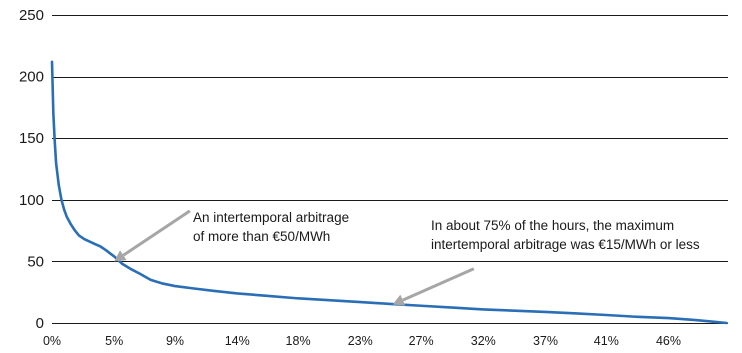  What do you see at coordinates (298, 341) in the screenshot?
I see `x-tick-label: 18%` at bounding box center [298, 341].